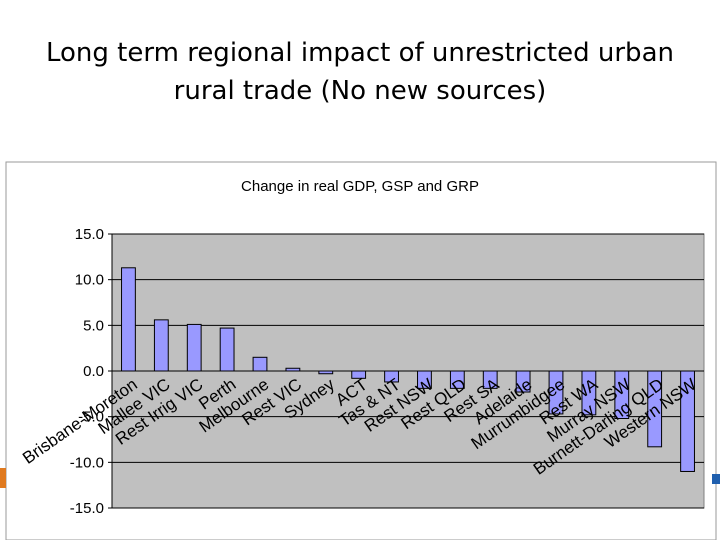  I want to click on chart-title: Change in real GDP, GSP and GRP, so click(360, 186).